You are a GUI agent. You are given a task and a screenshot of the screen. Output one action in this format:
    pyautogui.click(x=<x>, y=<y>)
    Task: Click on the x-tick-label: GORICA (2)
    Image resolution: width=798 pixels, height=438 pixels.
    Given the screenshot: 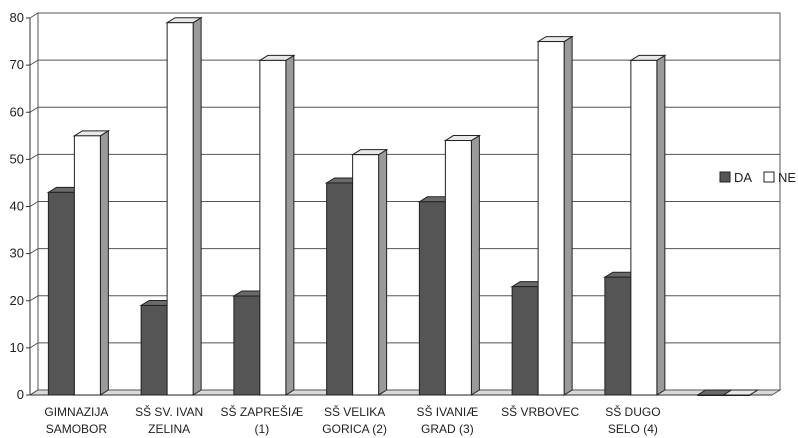 What is the action you would take?
    pyautogui.click(x=354, y=429)
    